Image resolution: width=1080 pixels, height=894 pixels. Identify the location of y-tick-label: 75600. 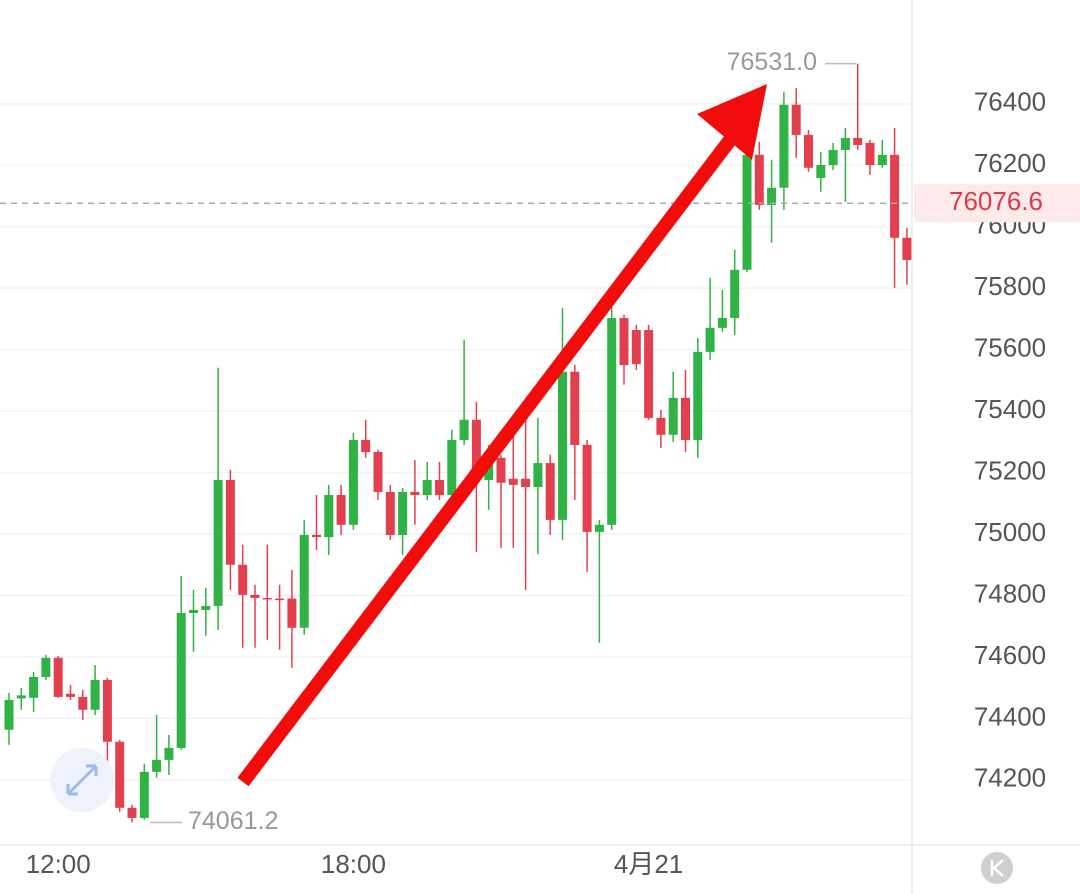
(1010, 348).